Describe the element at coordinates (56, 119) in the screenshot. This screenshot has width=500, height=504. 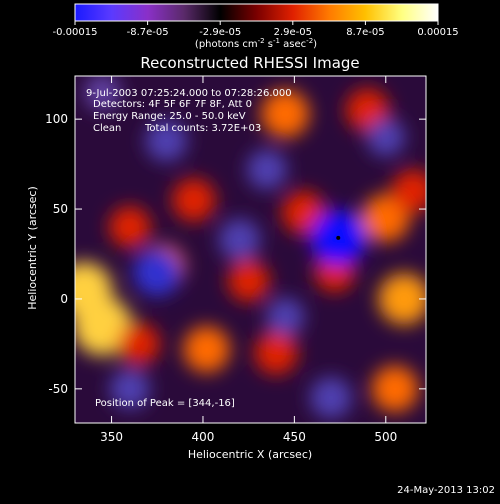
I see `y-tick-label: 100` at that location.